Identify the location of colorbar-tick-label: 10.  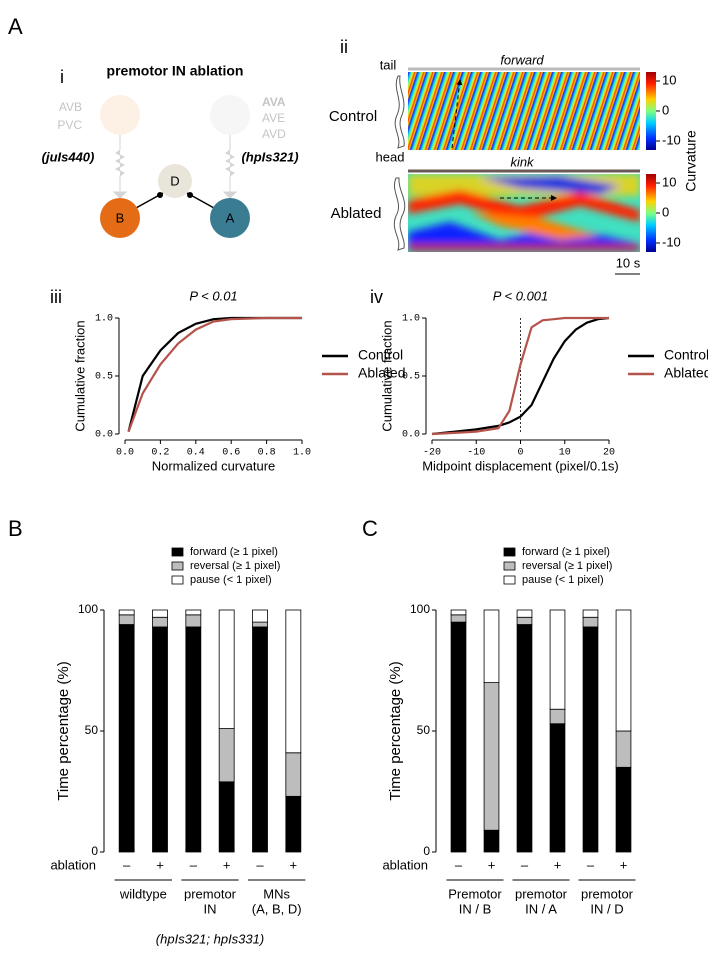
(669, 79).